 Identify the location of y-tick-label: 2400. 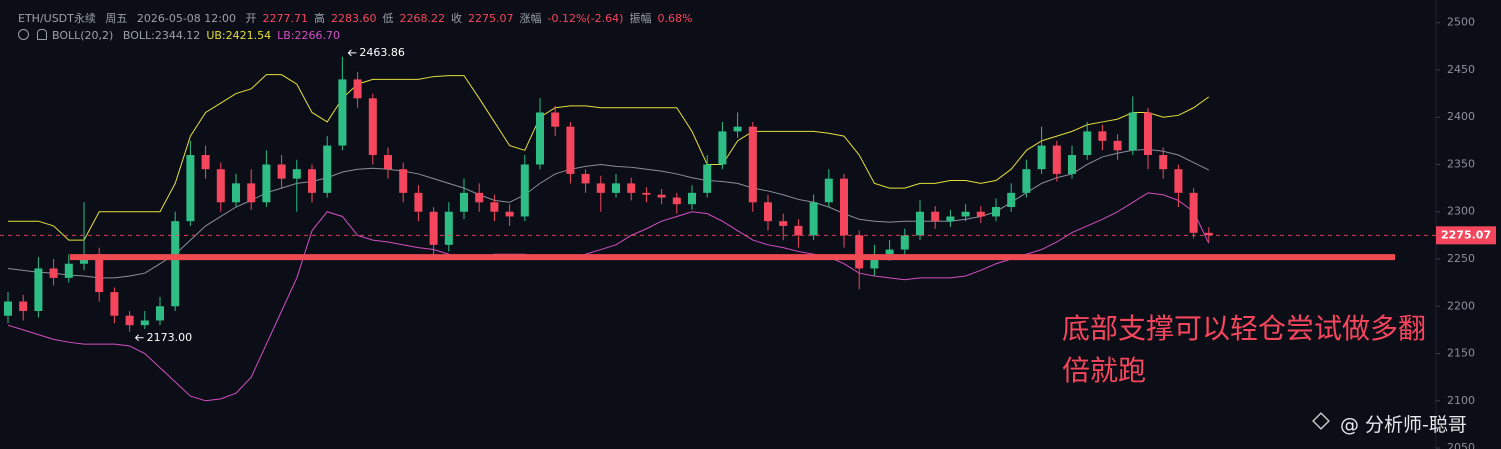
(1461, 116).